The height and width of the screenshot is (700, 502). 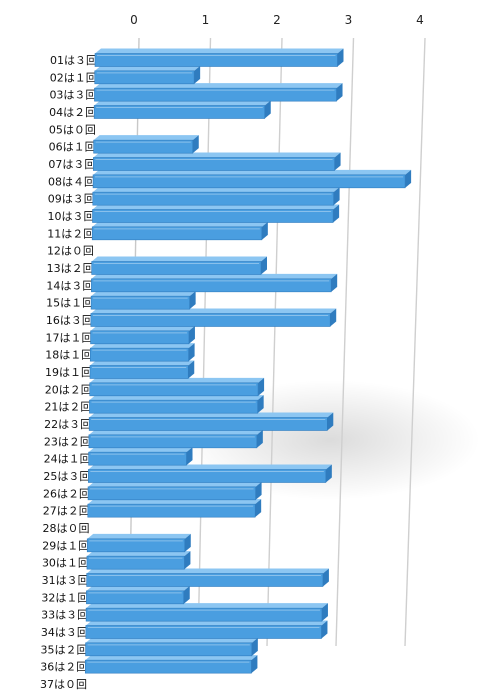 What do you see at coordinates (72, 147) in the screenshot?
I see `category-label: 06は１回` at bounding box center [72, 147].